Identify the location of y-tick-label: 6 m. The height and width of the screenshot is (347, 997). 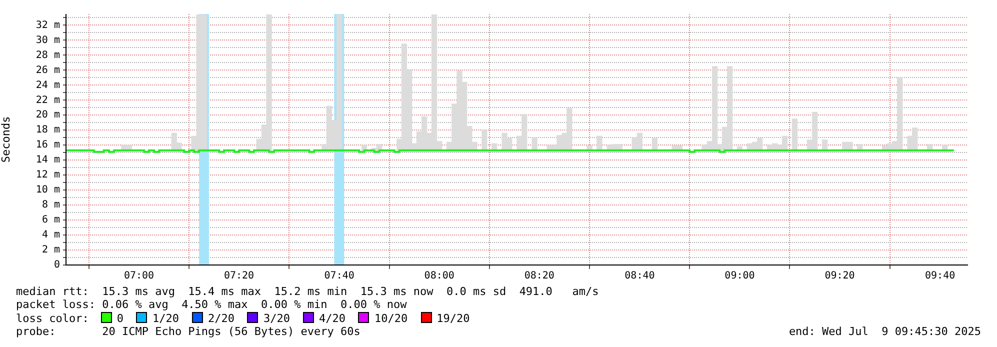
(51, 220).